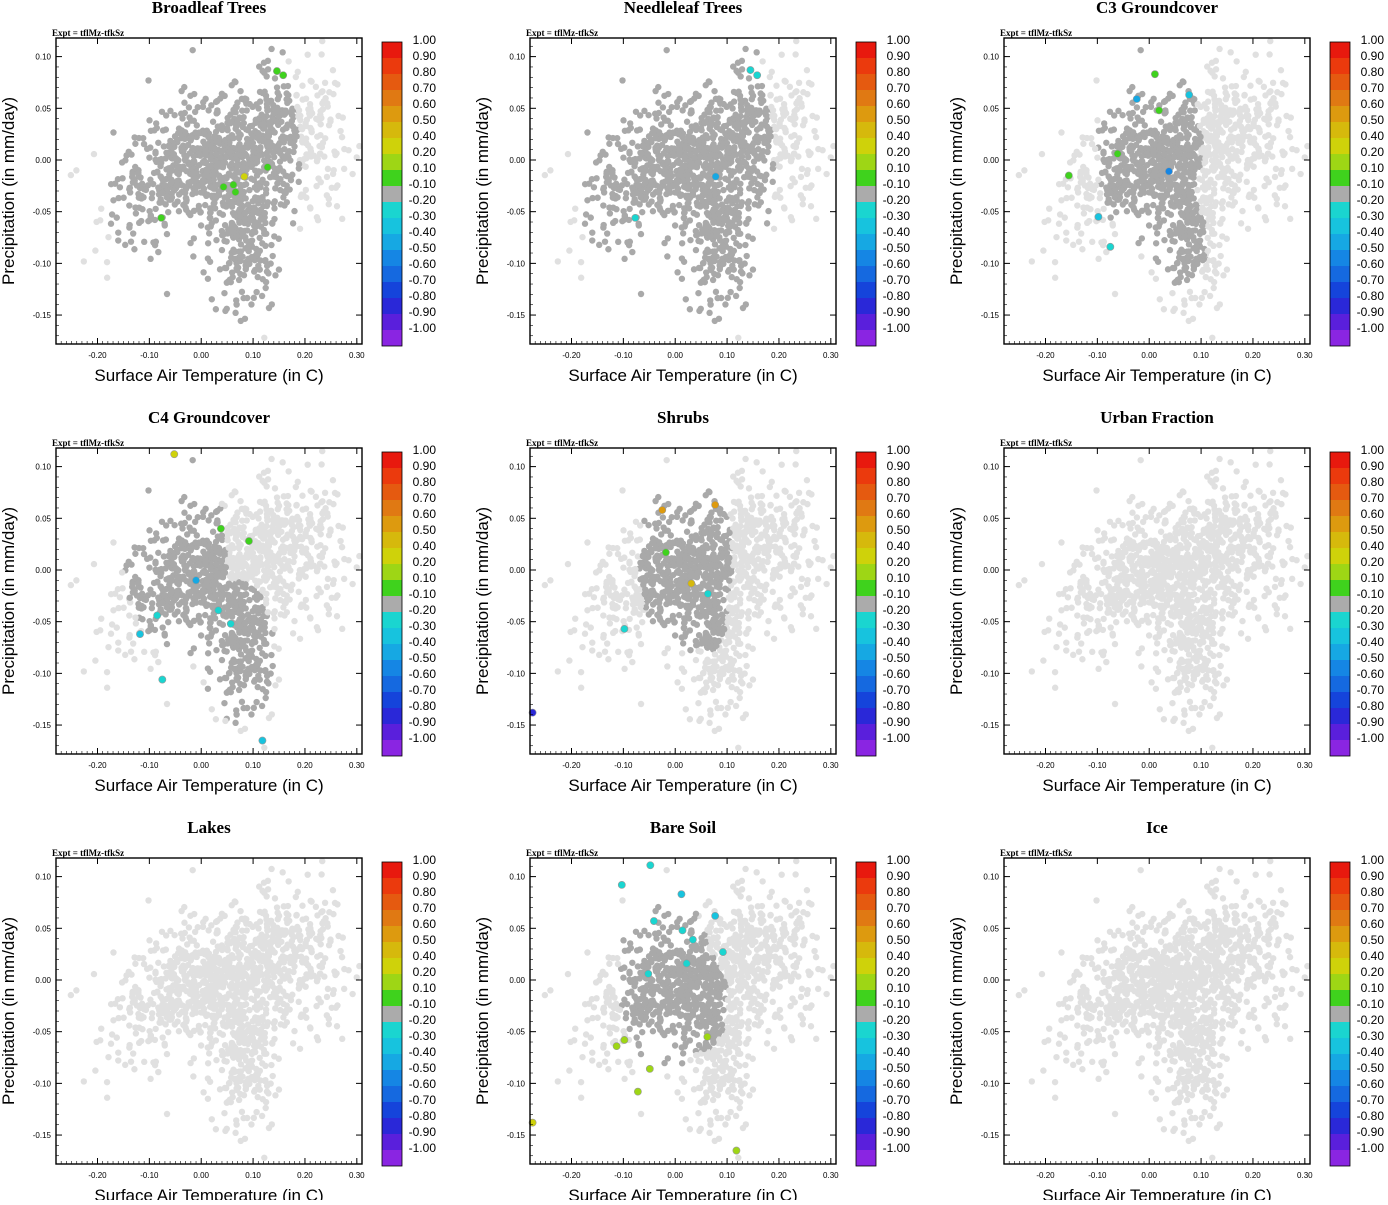 This screenshot has height=1205, width=1388. Describe the element at coordinates (1373, 136) in the screenshot. I see `colorbar-label: 0.40` at that location.